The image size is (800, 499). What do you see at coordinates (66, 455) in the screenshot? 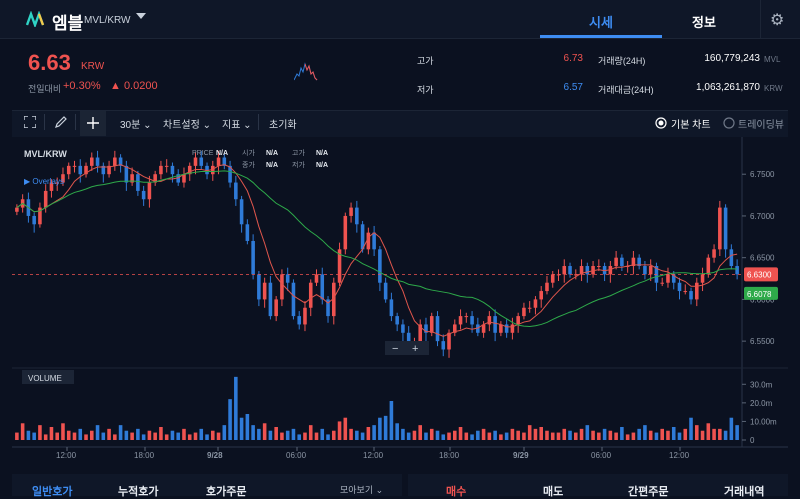
I see `x-tick-label: 12:00` at bounding box center [66, 455].